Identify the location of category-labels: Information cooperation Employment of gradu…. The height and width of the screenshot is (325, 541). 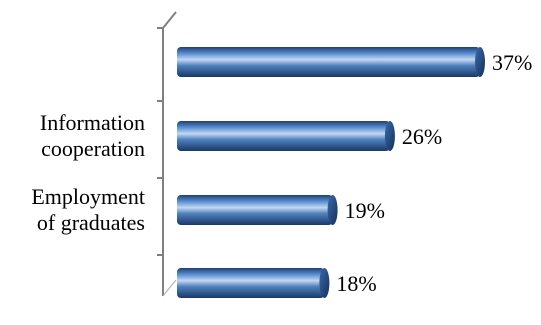
(88, 172).